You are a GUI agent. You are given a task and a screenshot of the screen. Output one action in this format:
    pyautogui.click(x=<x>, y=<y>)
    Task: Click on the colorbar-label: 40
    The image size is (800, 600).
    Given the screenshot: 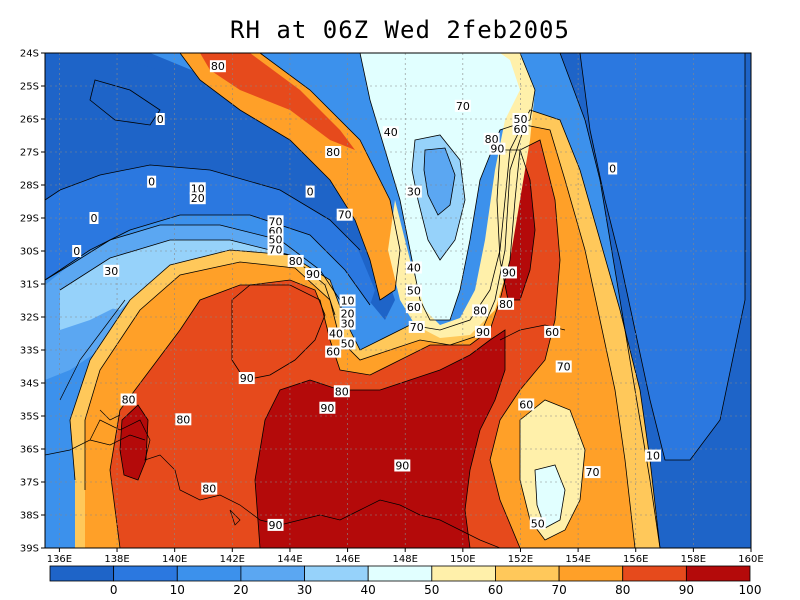 What is the action you would take?
    pyautogui.click(x=368, y=590)
    